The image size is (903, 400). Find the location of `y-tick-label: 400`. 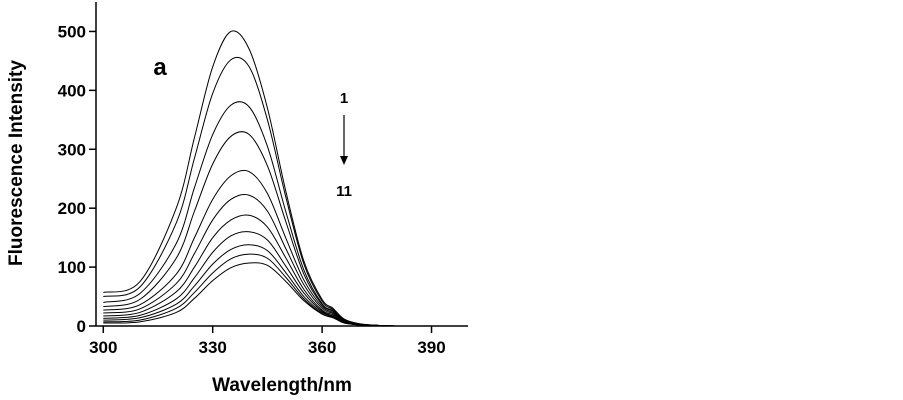

y-tick-label: 400 is located at coordinates (72, 90).